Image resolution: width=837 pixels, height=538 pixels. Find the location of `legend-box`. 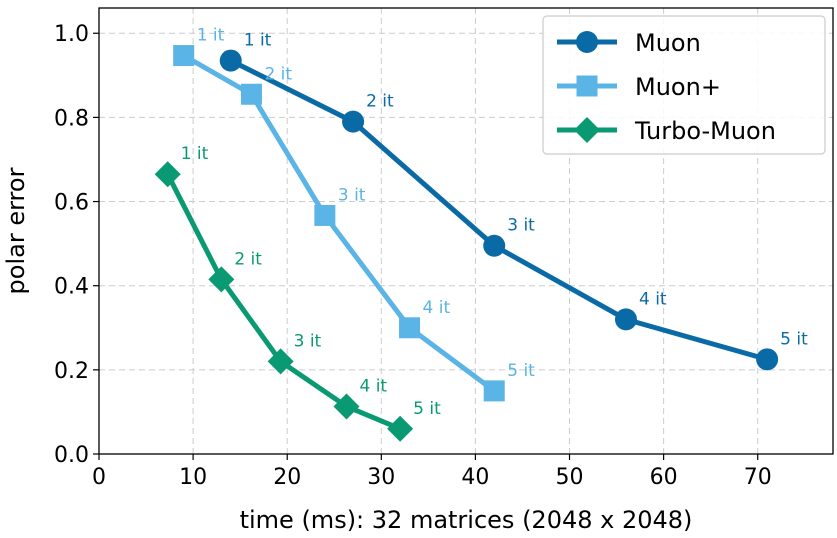

legend-box is located at coordinates (684, 85).